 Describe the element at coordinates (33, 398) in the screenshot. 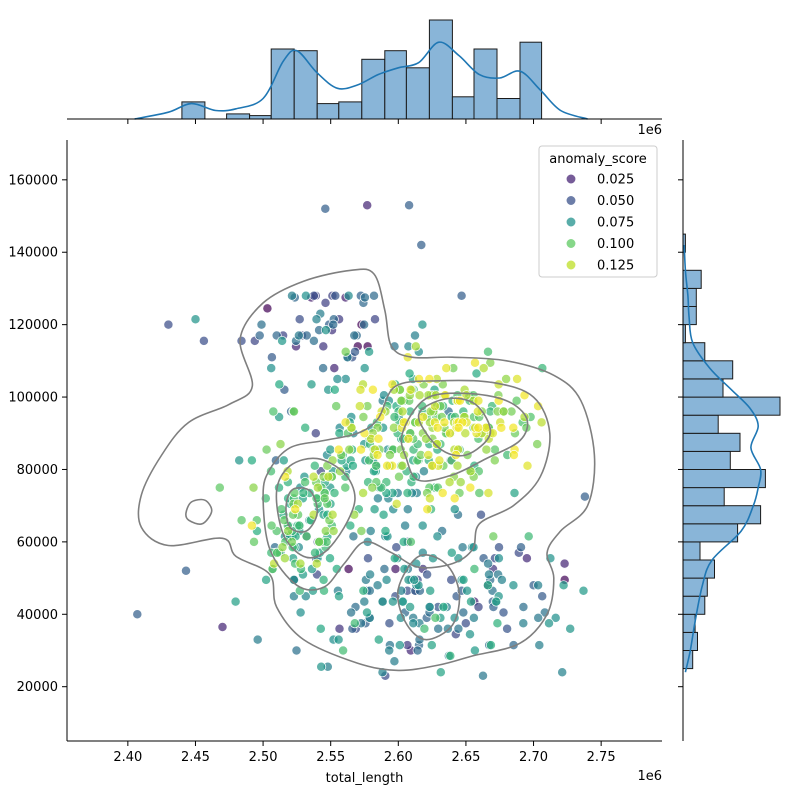

I see `y-tick-label: 100000` at that location.